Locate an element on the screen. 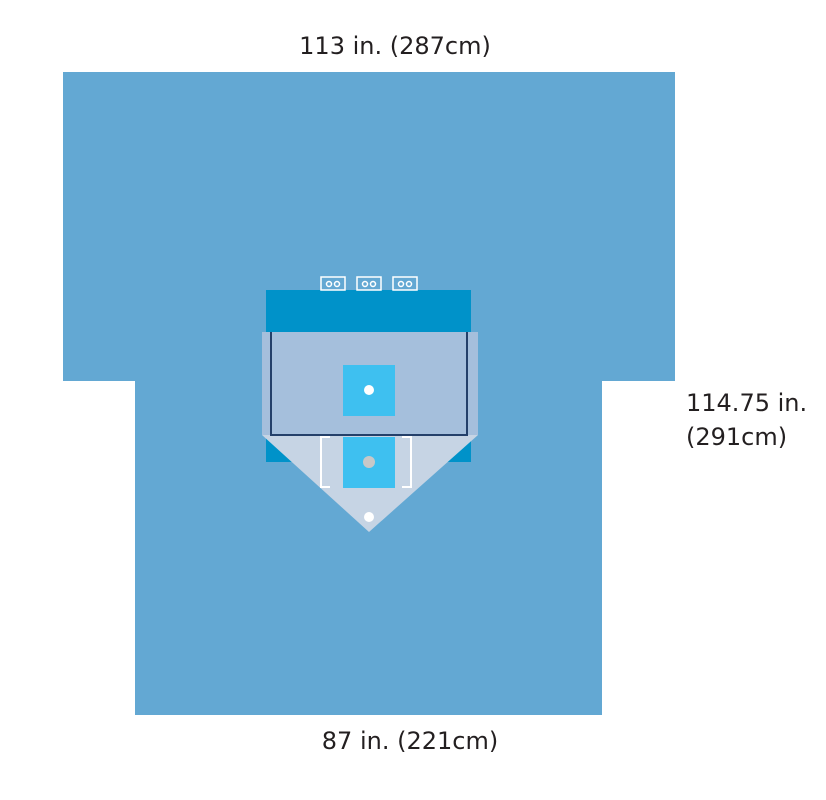 Image resolution: width=826 pixels, height=800 pixels. bottom-dimension: 87 in. (221cm) is located at coordinates (410, 741).